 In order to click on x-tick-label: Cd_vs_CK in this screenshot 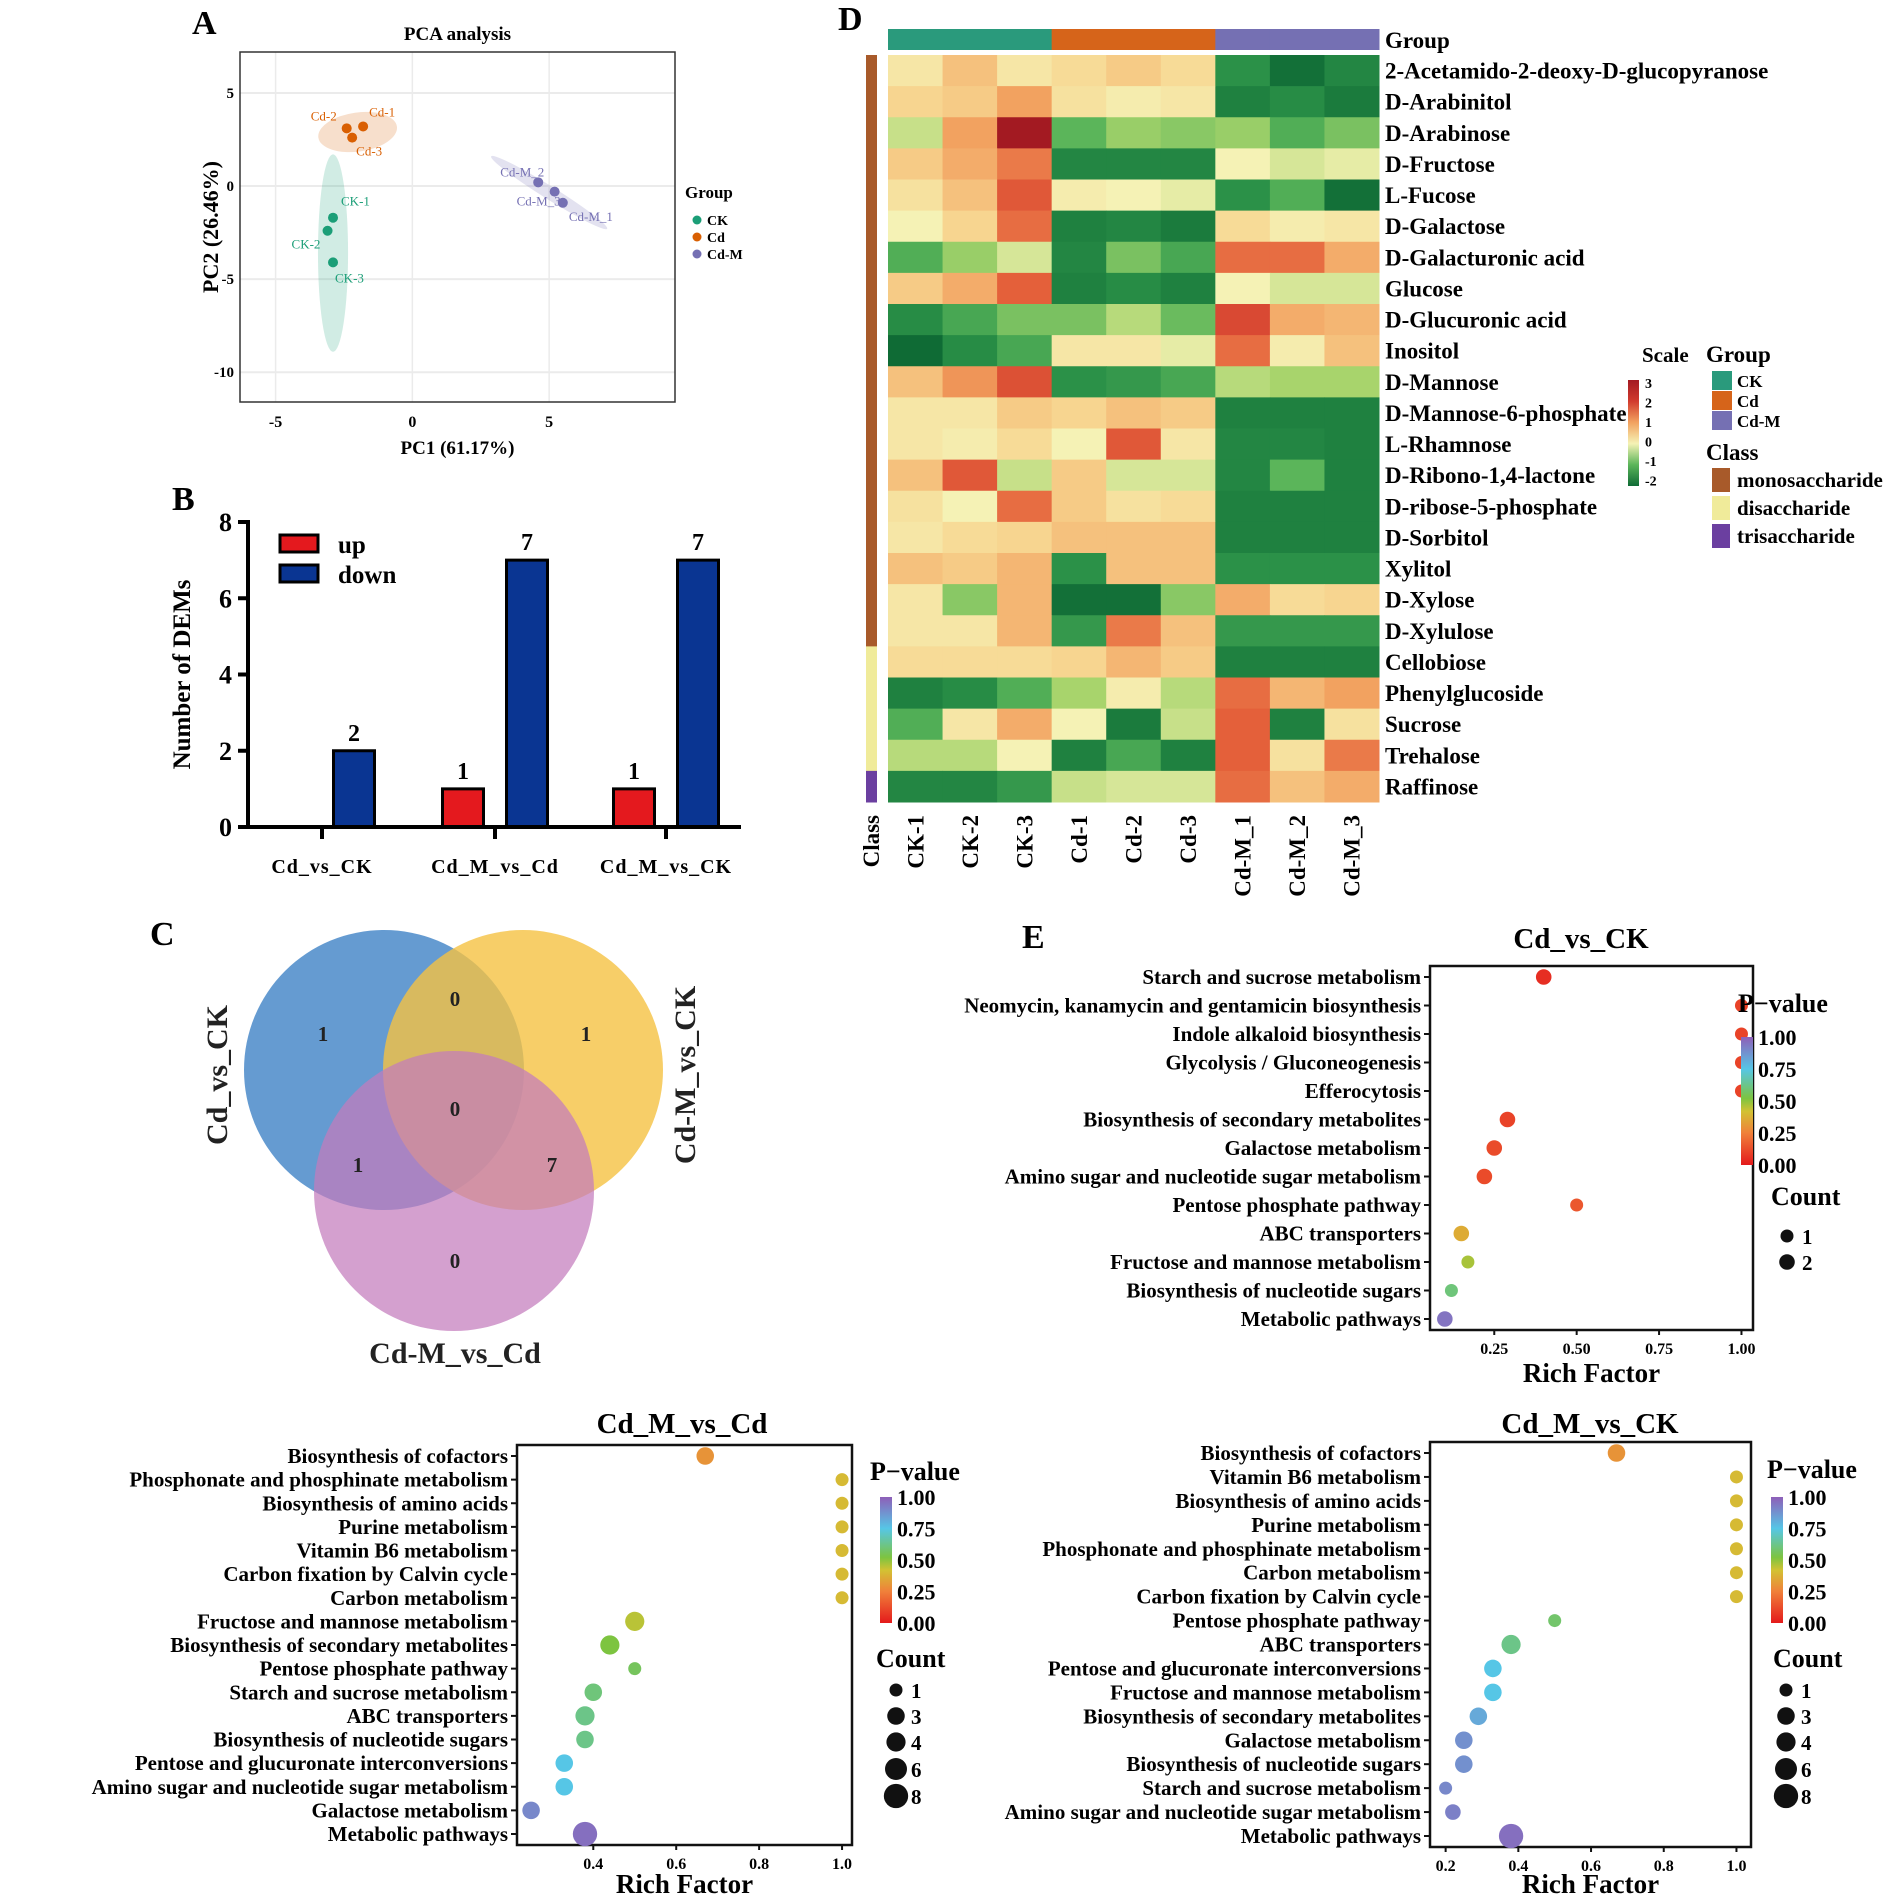, I will do `click(321, 867)`.